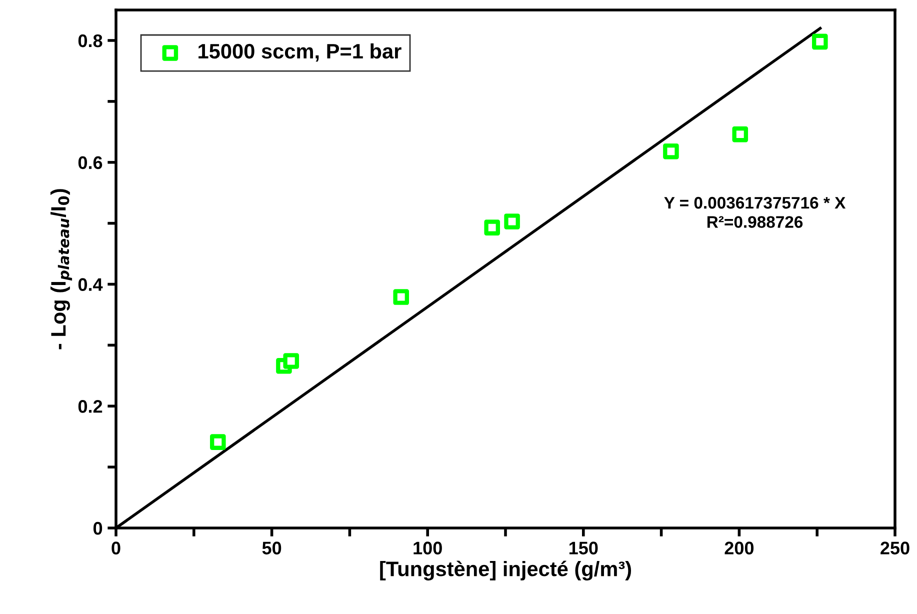 The height and width of the screenshot is (614, 917). Describe the element at coordinates (583, 548) in the screenshot. I see `x-tick-label: 150` at that location.